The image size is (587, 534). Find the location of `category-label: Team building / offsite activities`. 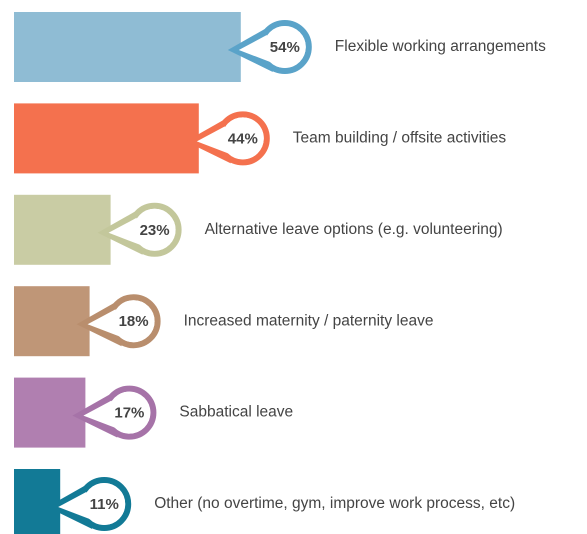

category-label: Team building / offsite activities is located at coordinates (400, 137).